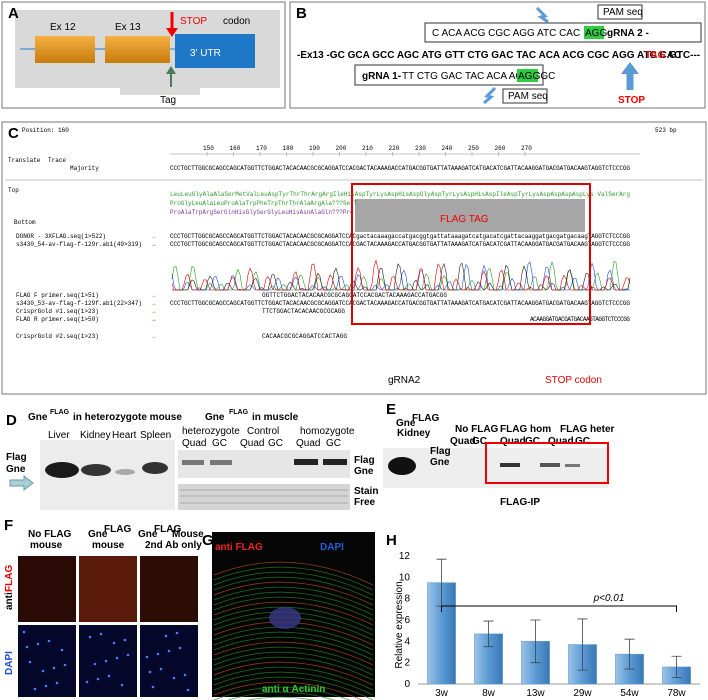 The height and width of the screenshot is (700, 708). What do you see at coordinates (79, 303) in the screenshot?
I see `track-name: s3430_53-av-flag-f-129f.ab1(22>347)` at bounding box center [79, 303].